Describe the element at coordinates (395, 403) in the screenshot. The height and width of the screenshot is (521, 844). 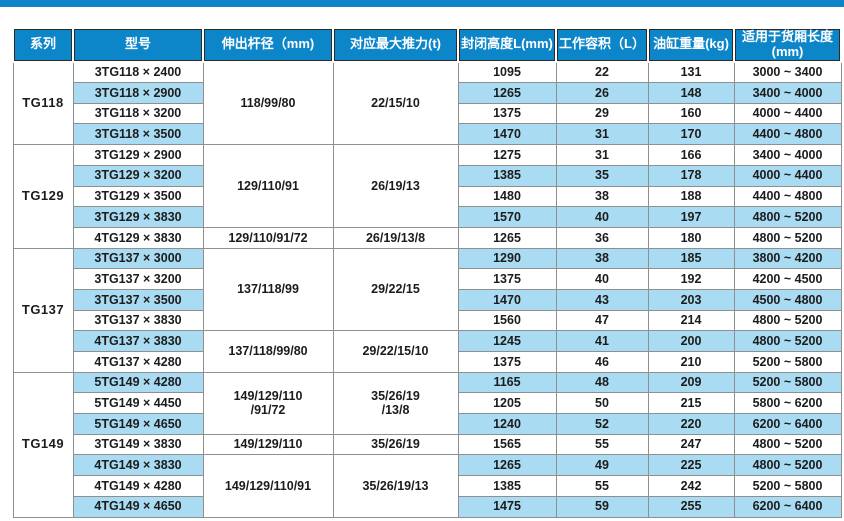
I see `max-thrust-cell: 35/26/19 /13/8` at that location.